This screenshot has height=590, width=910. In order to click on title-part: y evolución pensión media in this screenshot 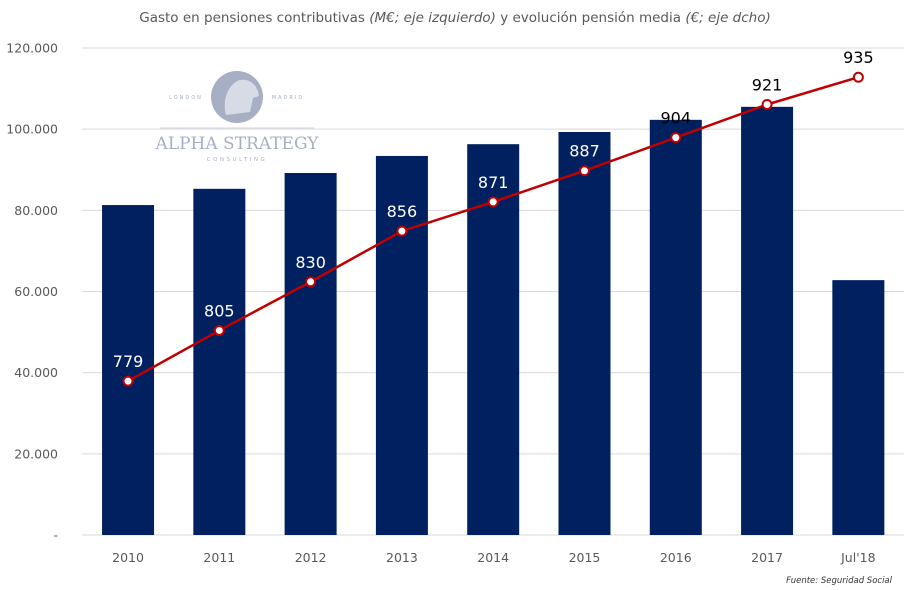, I will do `click(590, 18)`.